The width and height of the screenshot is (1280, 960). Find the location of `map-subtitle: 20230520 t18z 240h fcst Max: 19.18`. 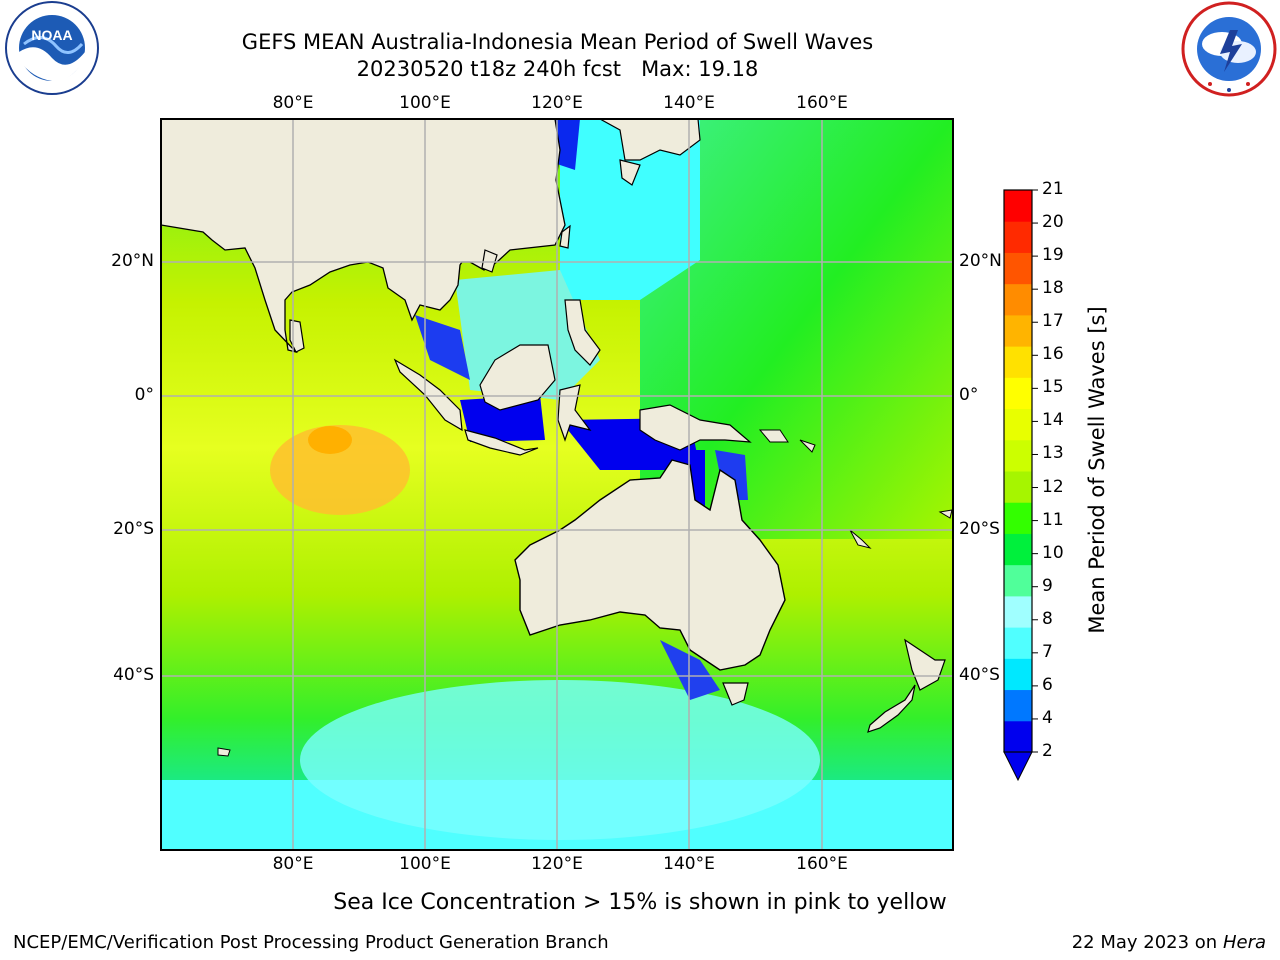

map-subtitle: 20230520 t18z 240h fcst Max: 19.18 is located at coordinates (557, 69).